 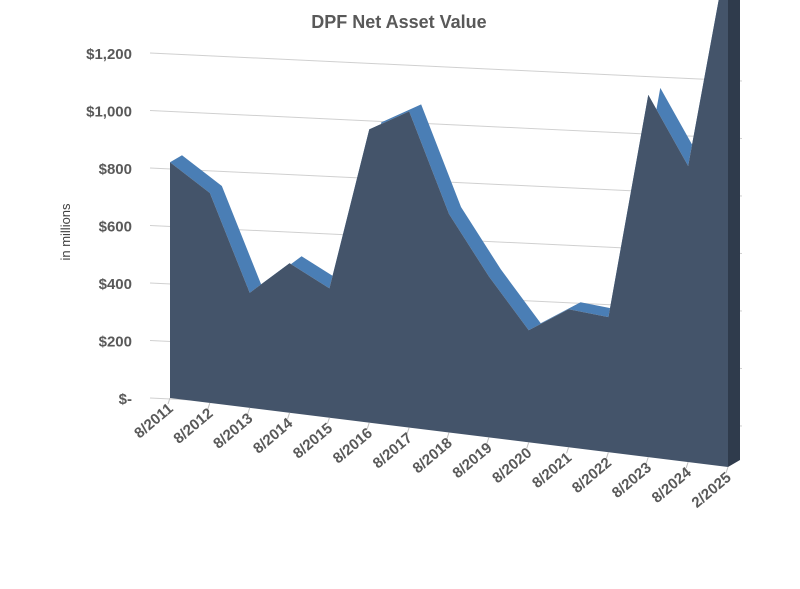 I want to click on chart-title: DPF Net Asset Value, so click(x=398, y=22).